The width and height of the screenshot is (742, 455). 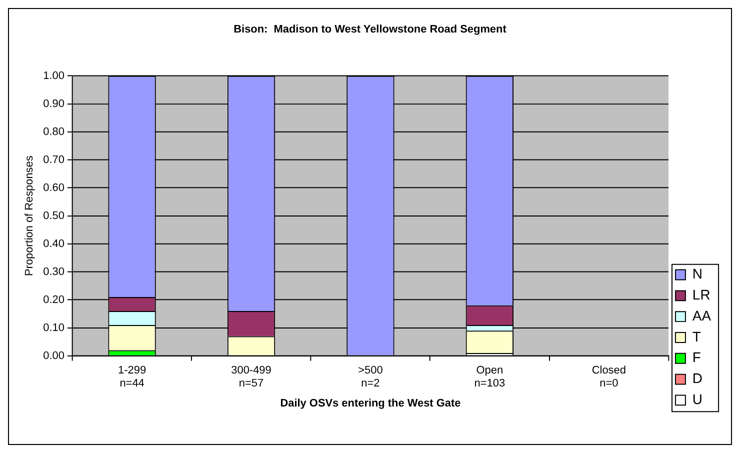 I want to click on x-tick-label: Open n=103, so click(x=490, y=377).